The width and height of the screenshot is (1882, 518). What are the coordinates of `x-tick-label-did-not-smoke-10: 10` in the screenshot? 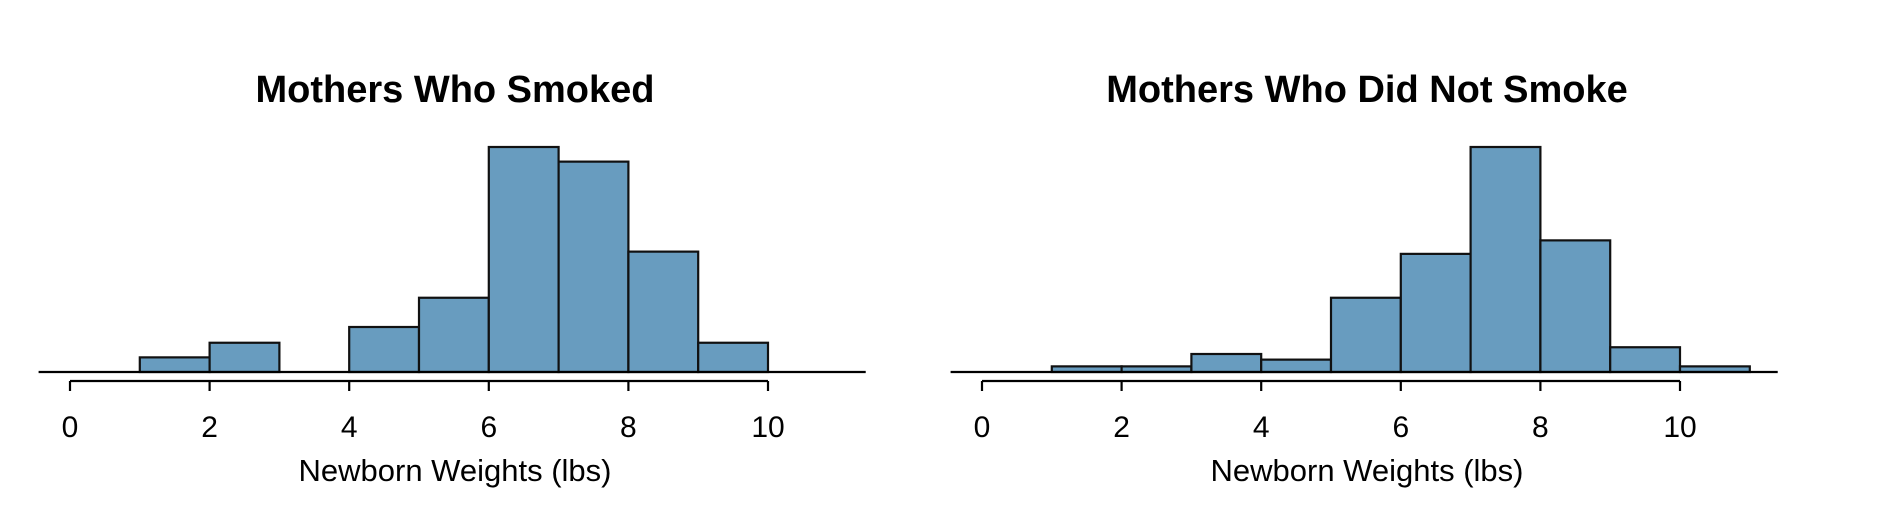 It's located at (1679, 427).